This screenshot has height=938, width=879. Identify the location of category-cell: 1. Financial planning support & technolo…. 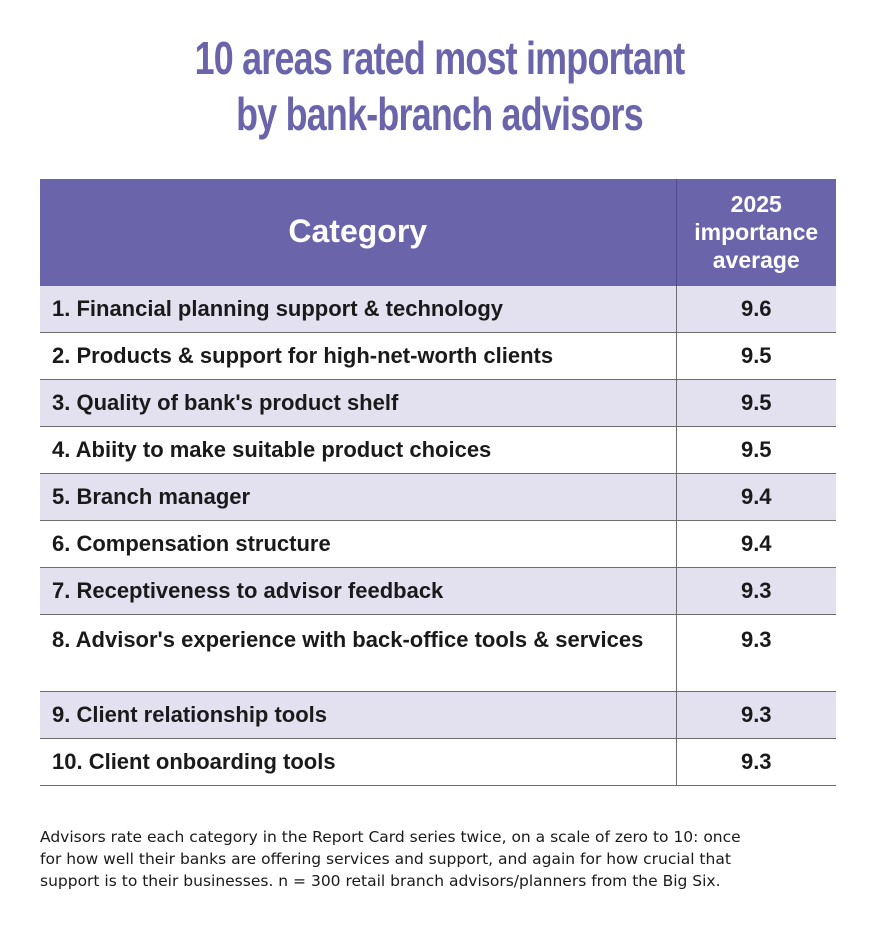
(358, 308).